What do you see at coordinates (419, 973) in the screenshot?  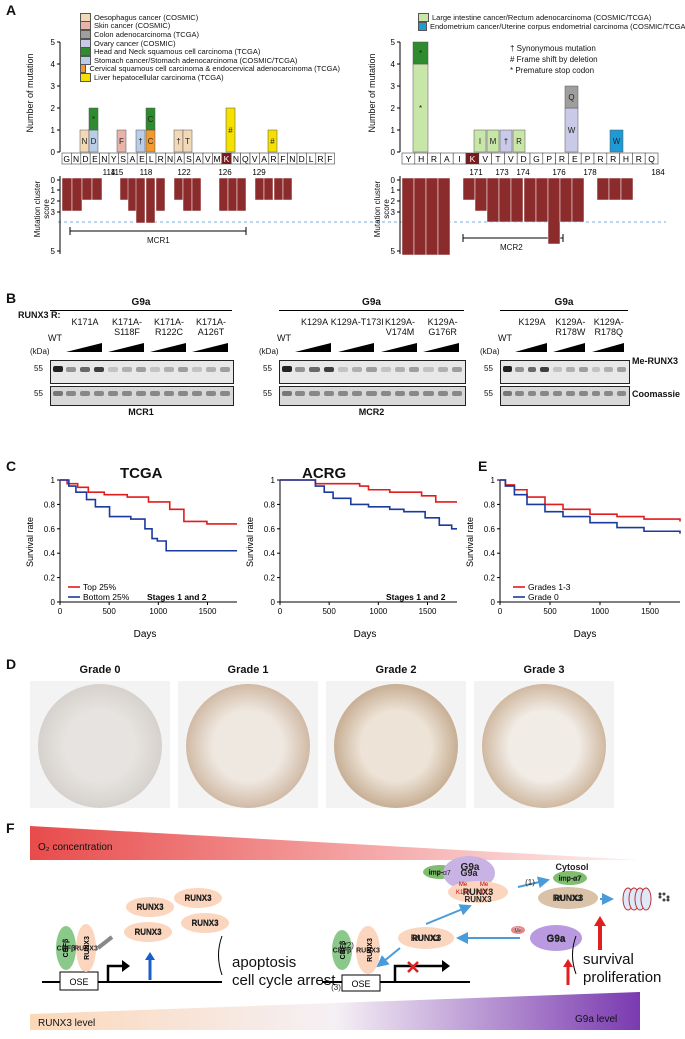 I see `promoter-arrow` at bounding box center [419, 973].